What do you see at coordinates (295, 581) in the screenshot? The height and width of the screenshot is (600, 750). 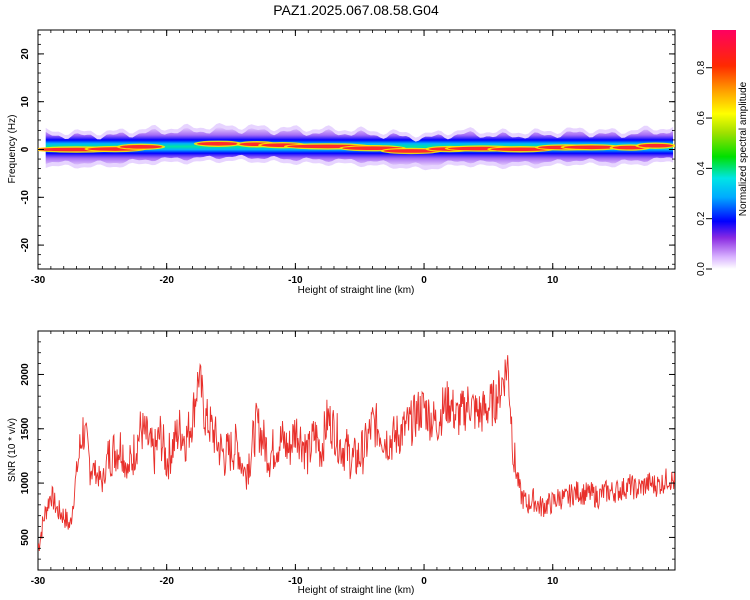 I see `snr-x-tick-label: -10` at bounding box center [295, 581].